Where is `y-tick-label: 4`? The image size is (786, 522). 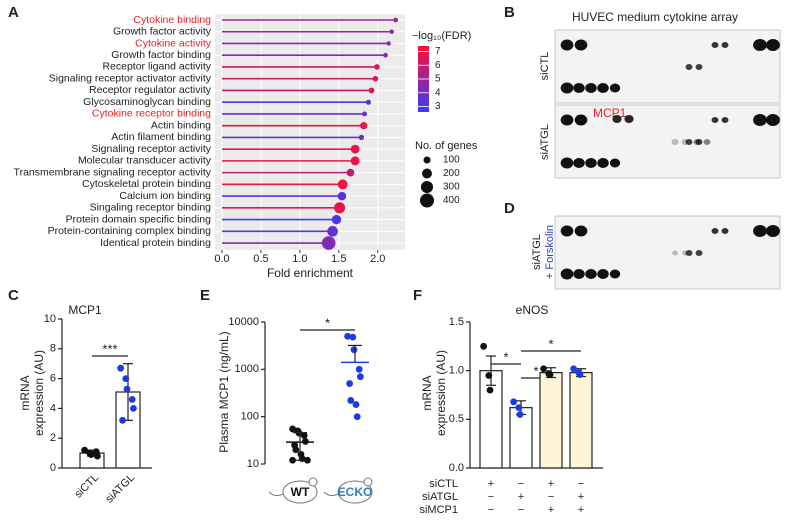 y-tick-label: 4 is located at coordinates (53, 408).